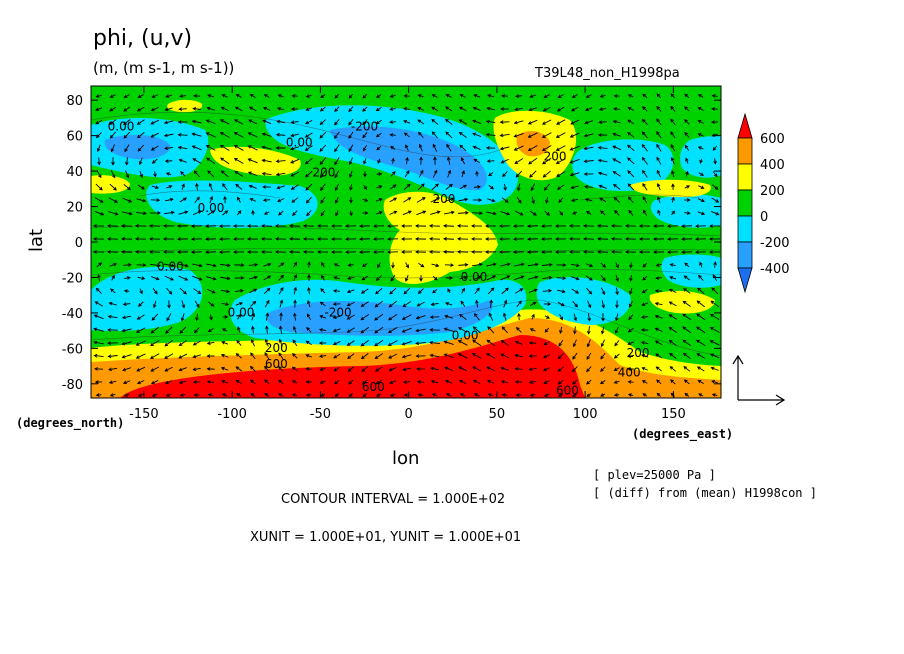  Describe the element at coordinates (629, 373) in the screenshot. I see `contour-label: 400` at that location.